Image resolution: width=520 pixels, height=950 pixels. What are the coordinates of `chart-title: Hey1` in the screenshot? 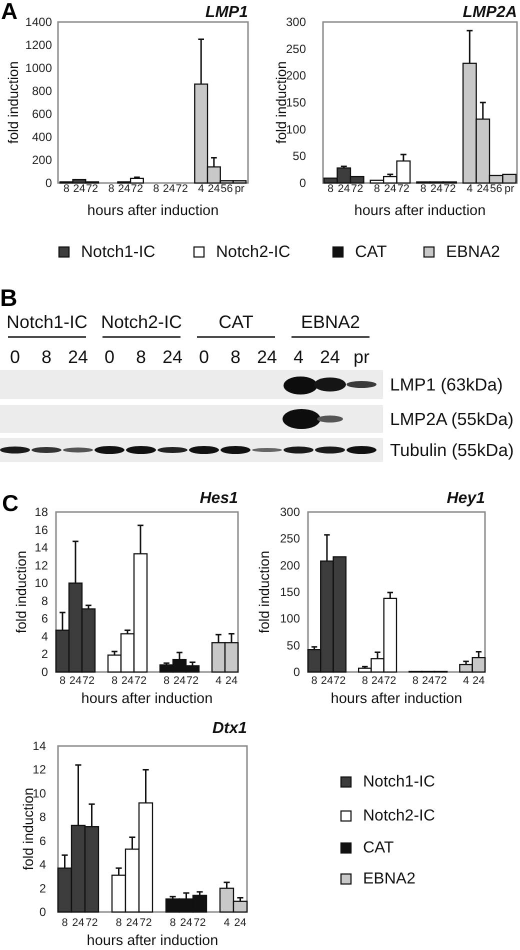 It's located at (466, 498).